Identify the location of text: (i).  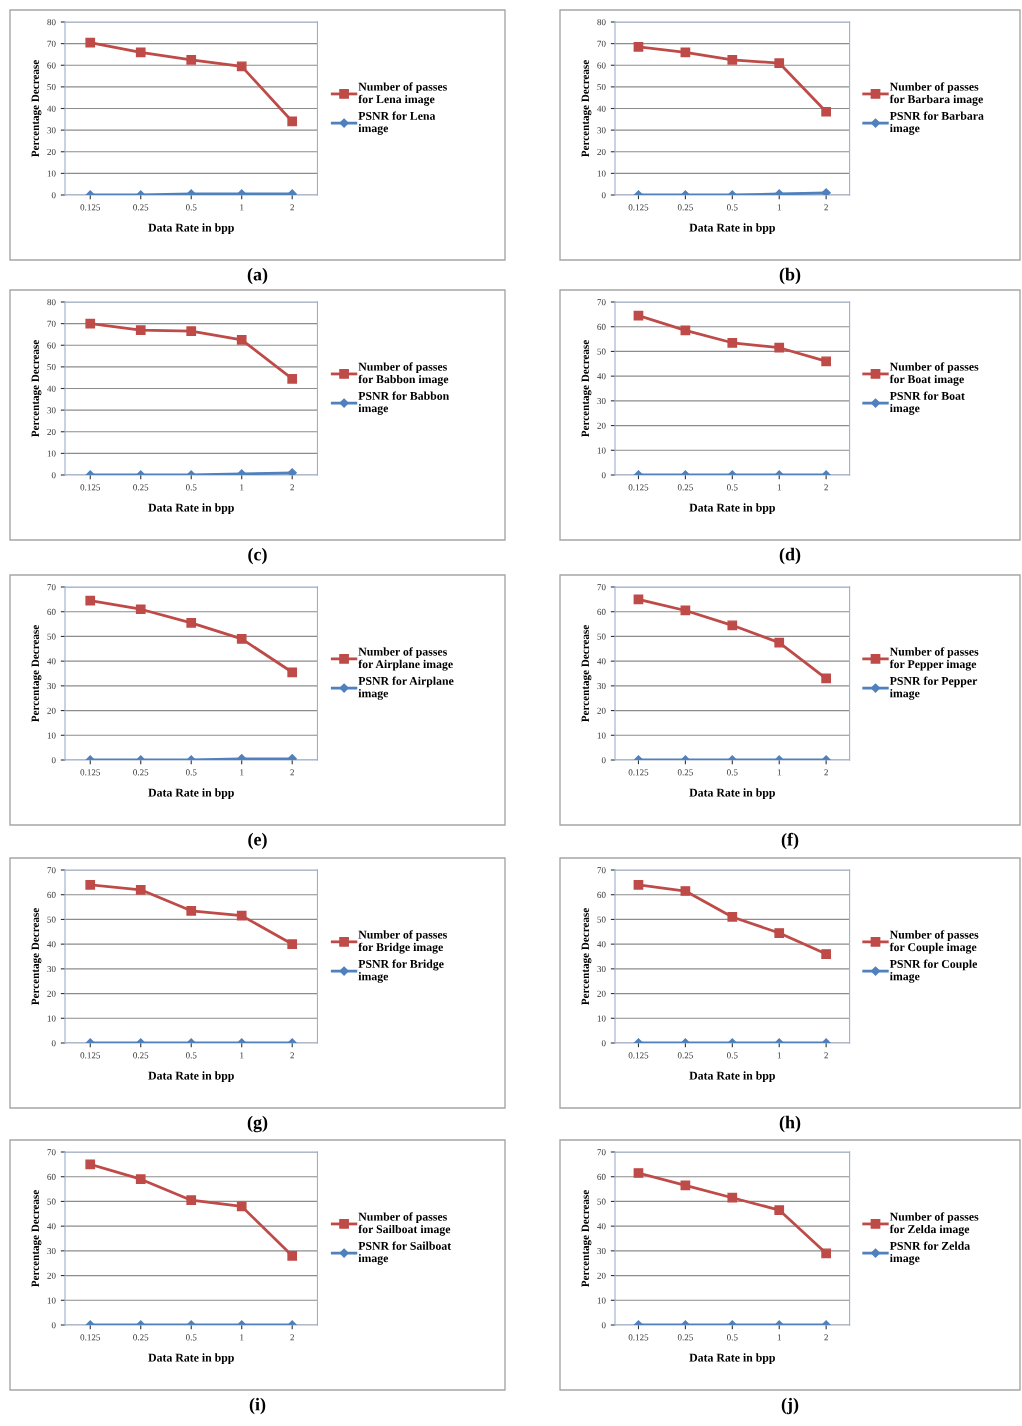
(257, 1406).